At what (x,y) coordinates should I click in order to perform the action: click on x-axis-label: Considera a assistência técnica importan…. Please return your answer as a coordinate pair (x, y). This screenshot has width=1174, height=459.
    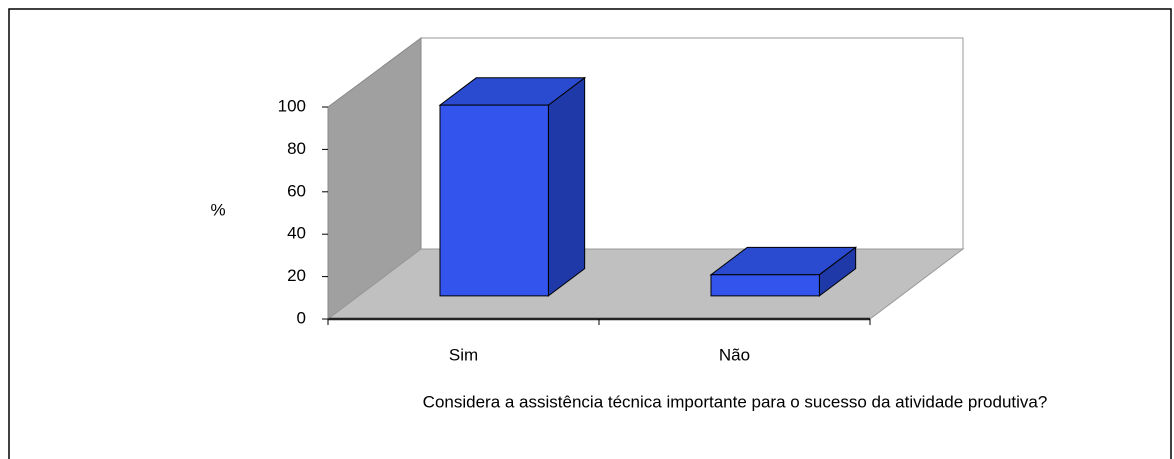
    Looking at the image, I should click on (735, 401).